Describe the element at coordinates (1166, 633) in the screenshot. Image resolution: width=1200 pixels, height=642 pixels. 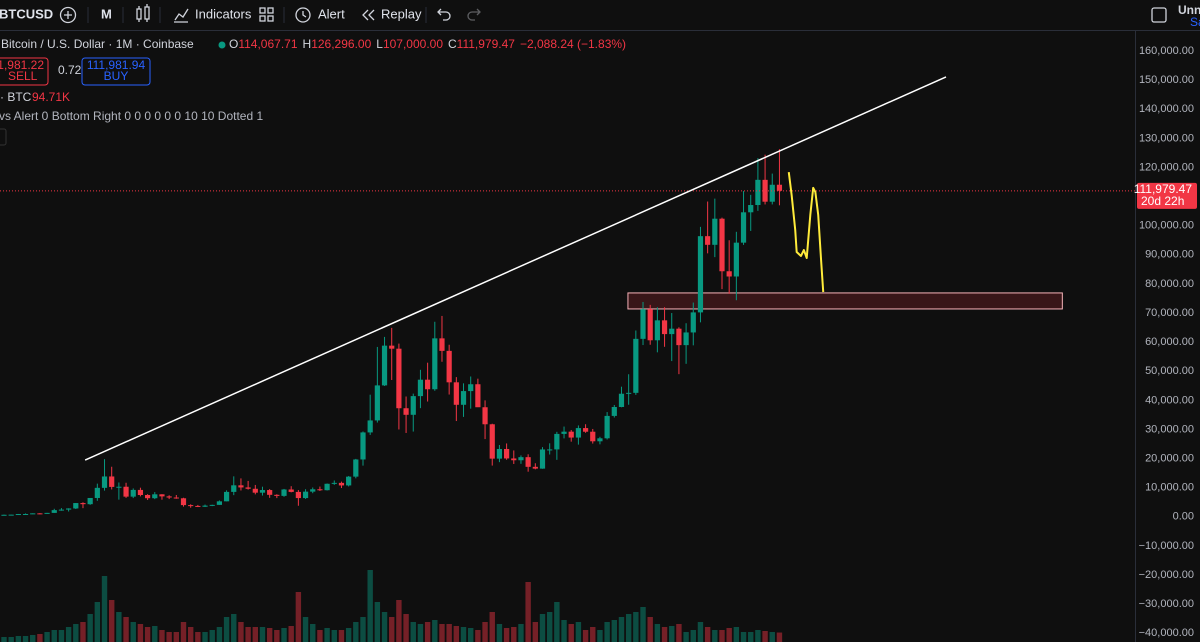
I see `y-tick-label: −40,000.00` at that location.